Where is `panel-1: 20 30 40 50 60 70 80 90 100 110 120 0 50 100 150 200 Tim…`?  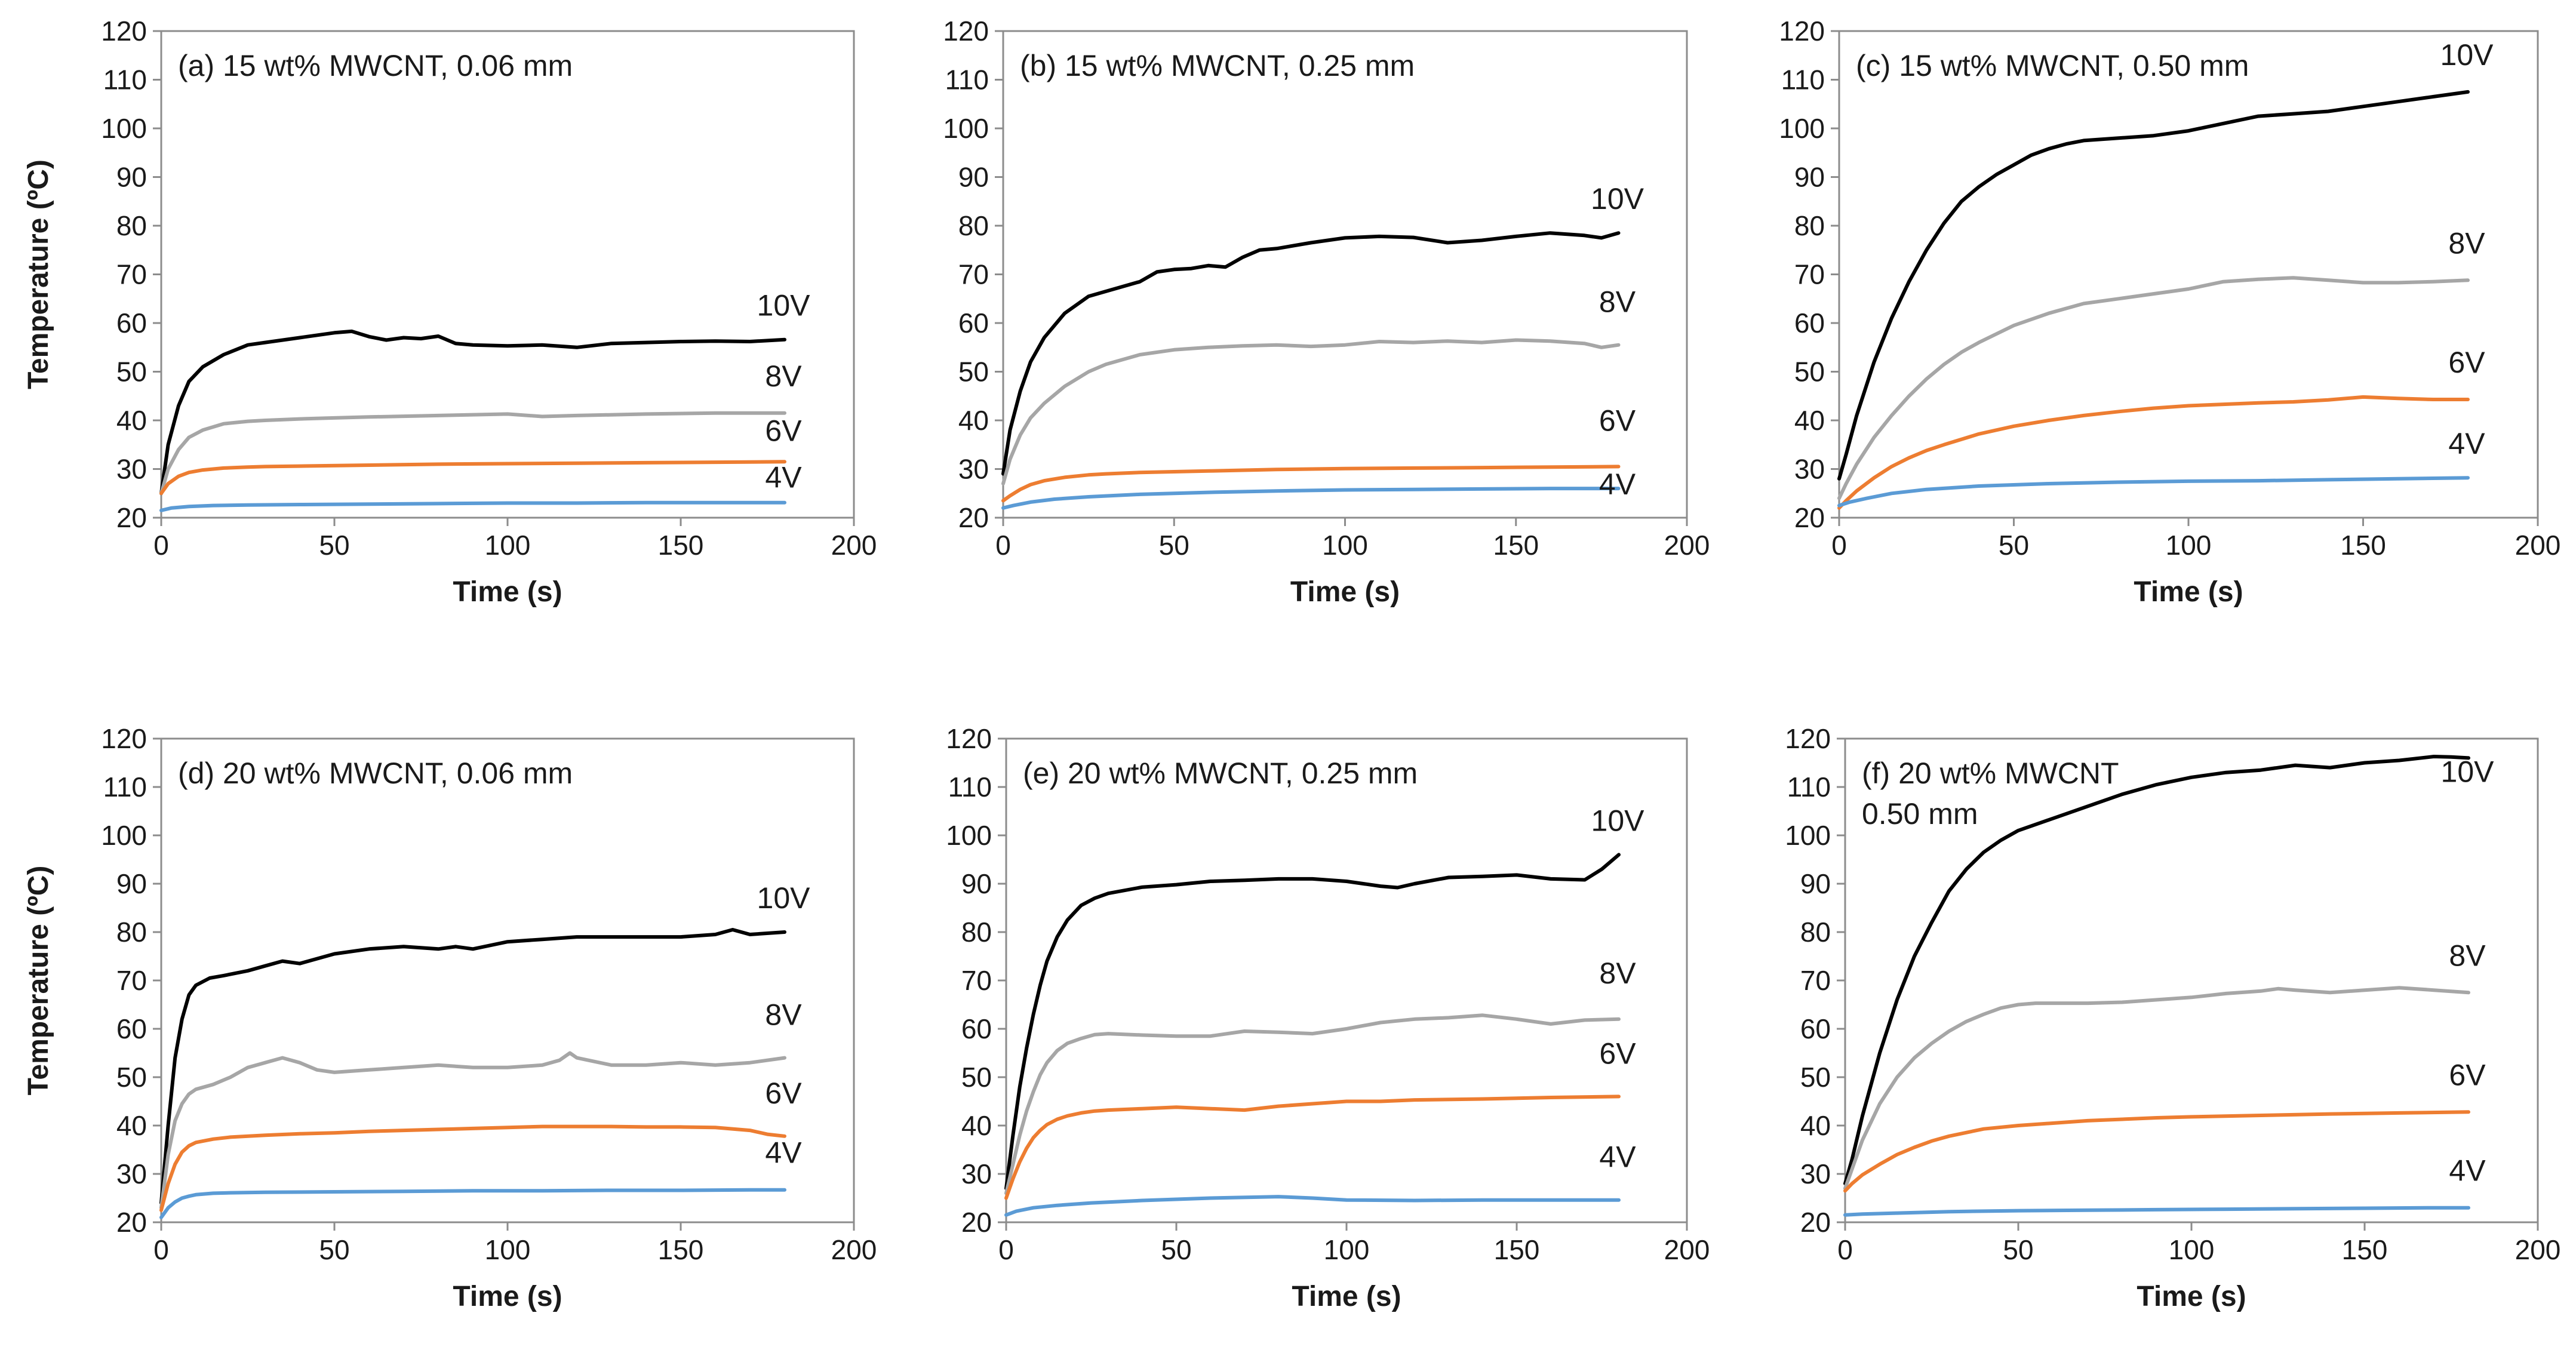 panel-1: 20 30 40 50 60 70 80 90 100 110 120 0 50 100 150 200 Tim… is located at coordinates (450, 312).